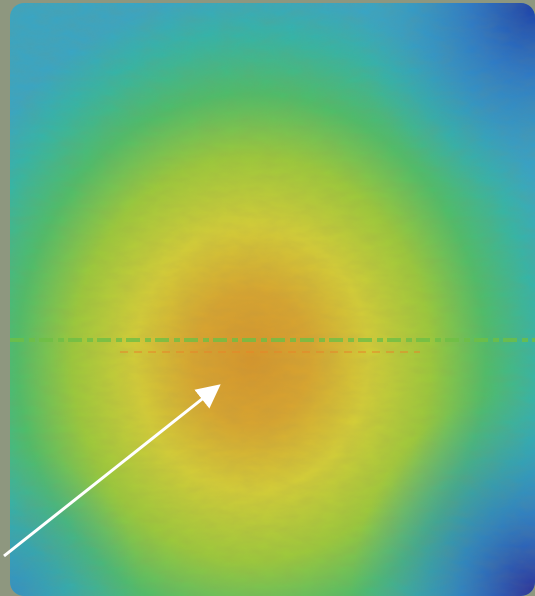  Describe the element at coordinates (112, 471) in the screenshot. I see `pointer-arrow` at that location.